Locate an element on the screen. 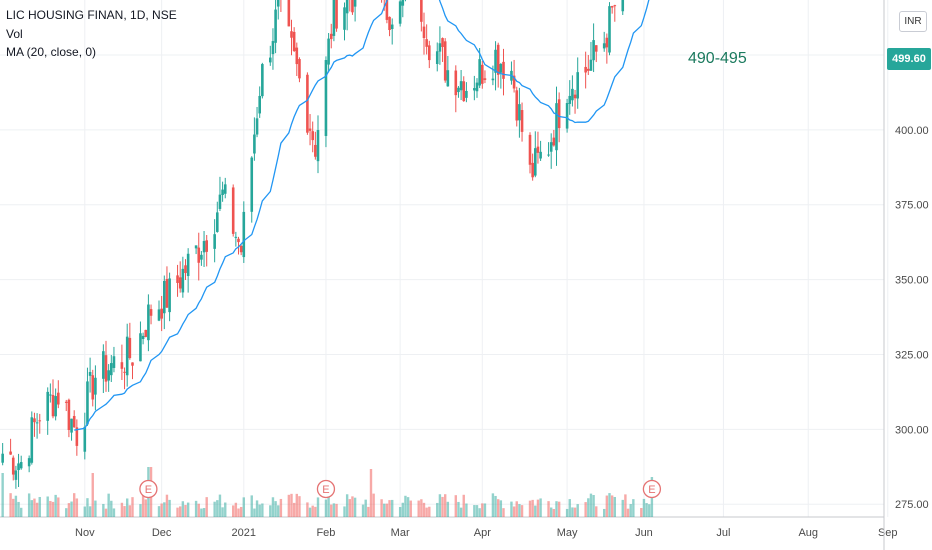  x-axis-tick-label: Sep is located at coordinates (888, 533).